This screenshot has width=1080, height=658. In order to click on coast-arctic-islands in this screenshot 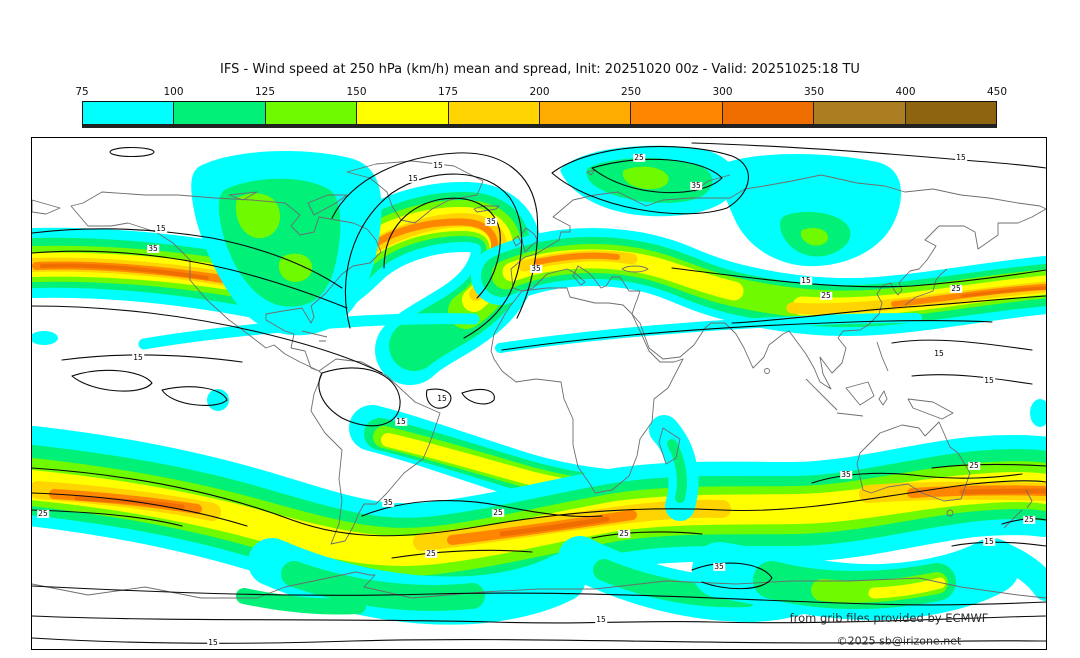, I will do `click(479, 192)`.